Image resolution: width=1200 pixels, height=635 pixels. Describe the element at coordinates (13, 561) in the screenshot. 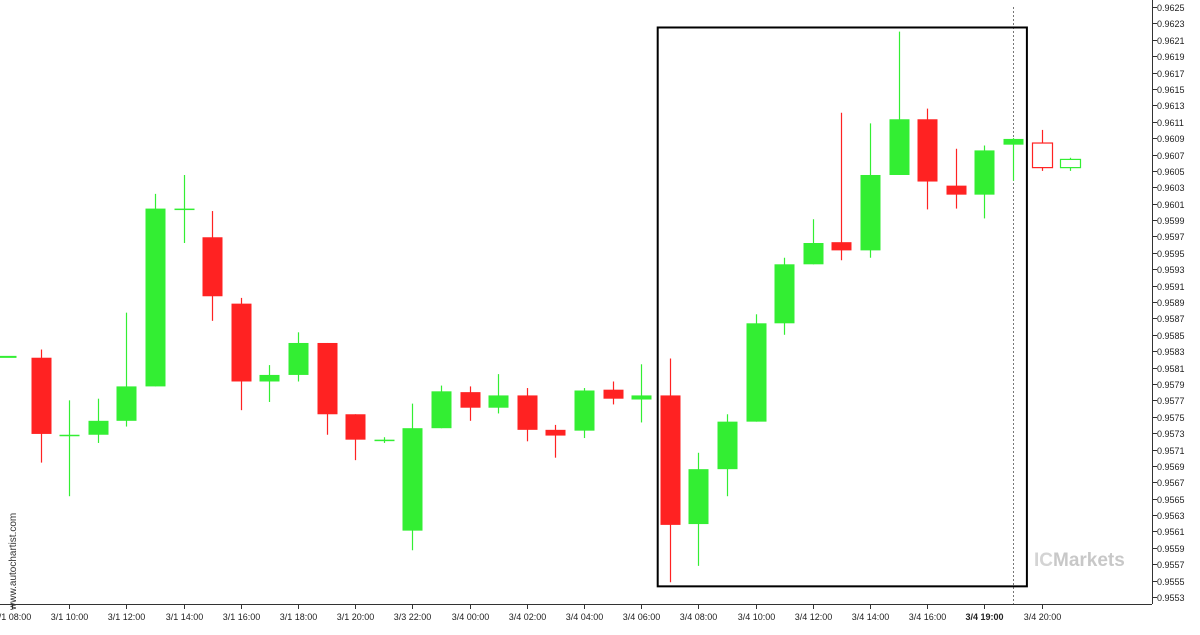

I see `watermark: www.autochartist.com` at that location.